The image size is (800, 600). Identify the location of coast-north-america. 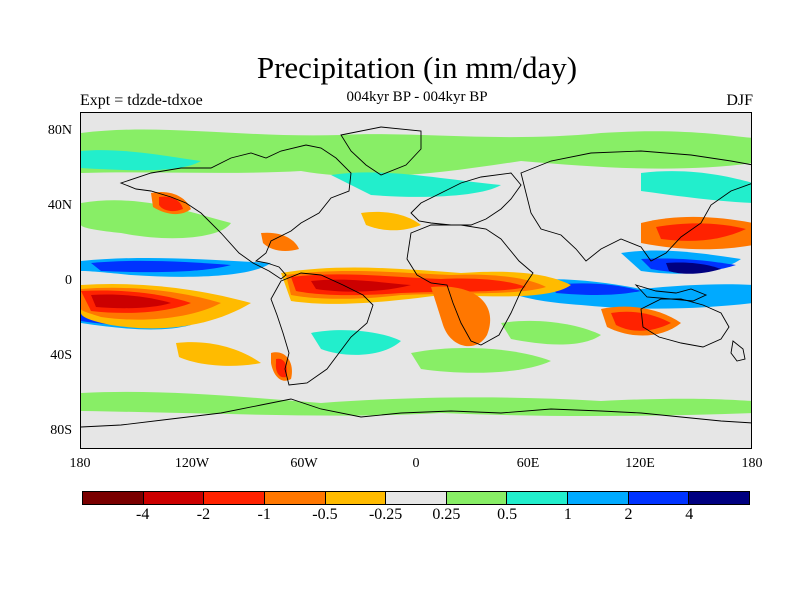
(235, 212).